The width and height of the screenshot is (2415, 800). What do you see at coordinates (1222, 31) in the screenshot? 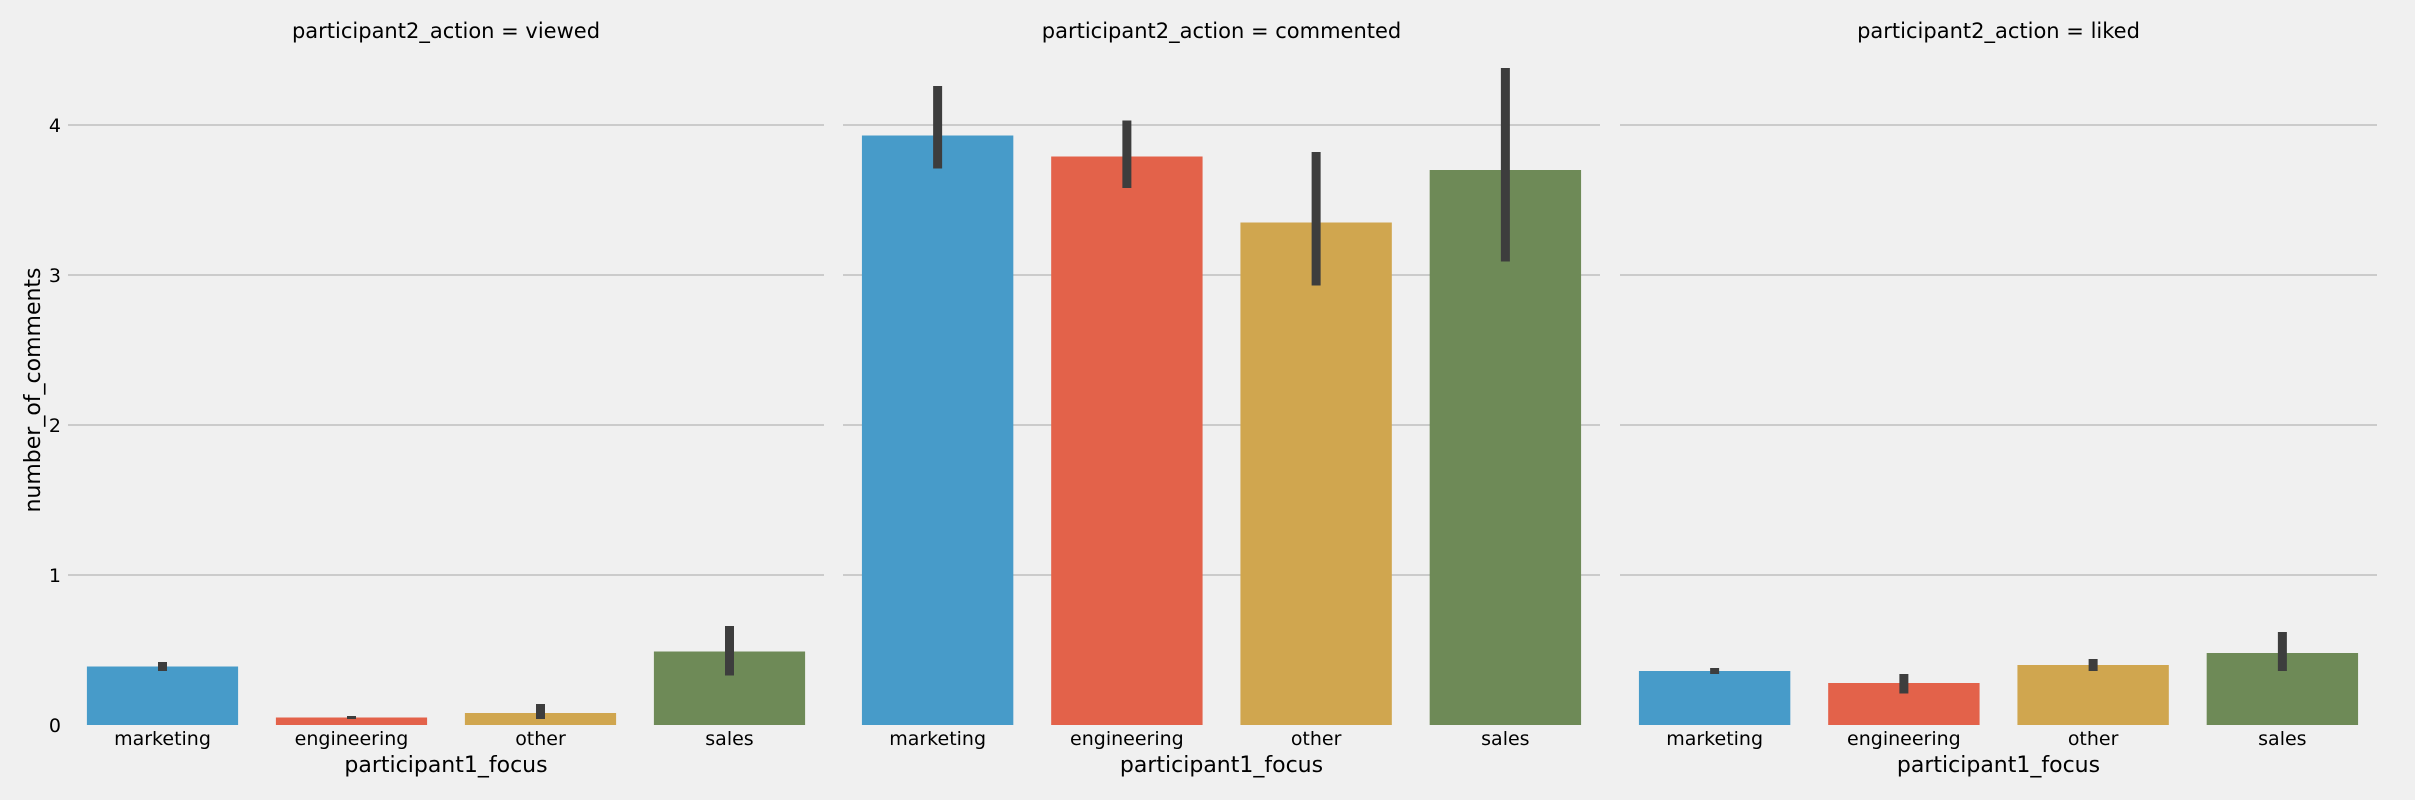
I see `facet-title: participant2_action = commented` at bounding box center [1222, 31].